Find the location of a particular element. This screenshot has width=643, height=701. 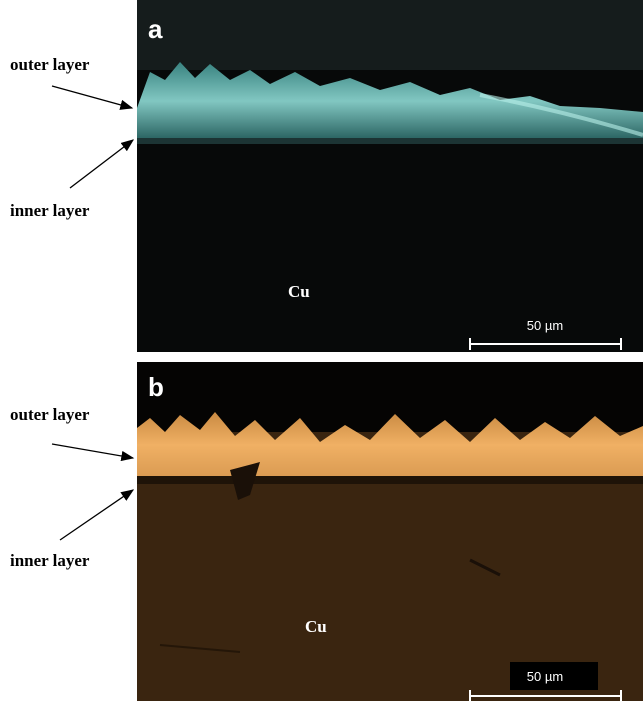

panel-label: b is located at coordinates (156, 387).